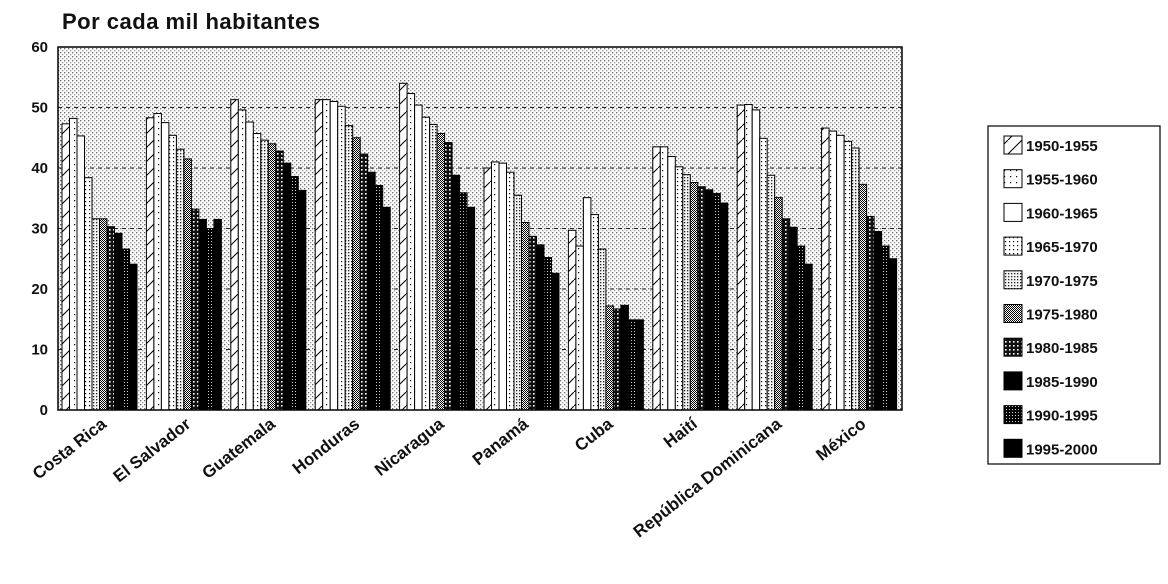  Describe the element at coordinates (1062, 281) in the screenshot. I see `legend-label: 1970-1975` at that location.